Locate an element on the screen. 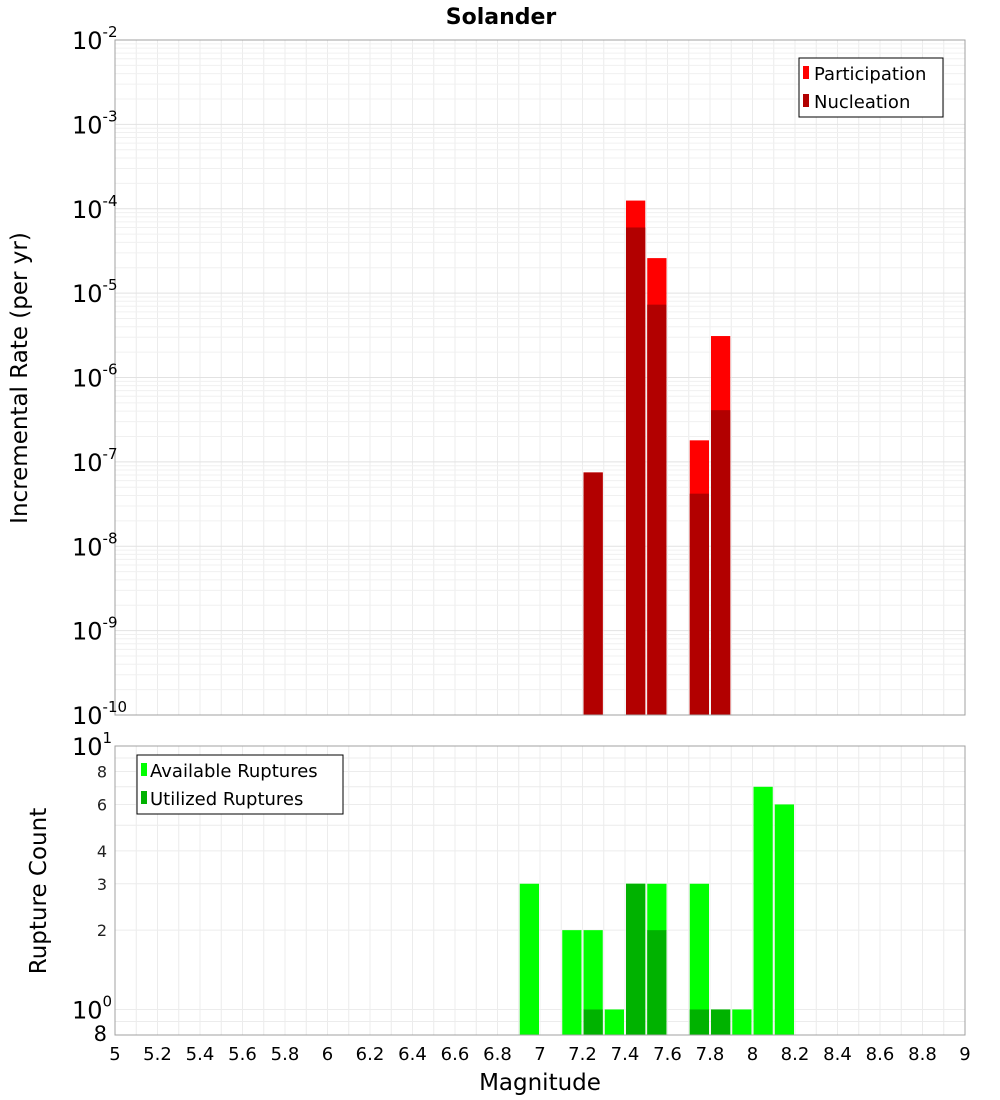 The width and height of the screenshot is (1000, 1100). rate-bars is located at coordinates (657, 457).